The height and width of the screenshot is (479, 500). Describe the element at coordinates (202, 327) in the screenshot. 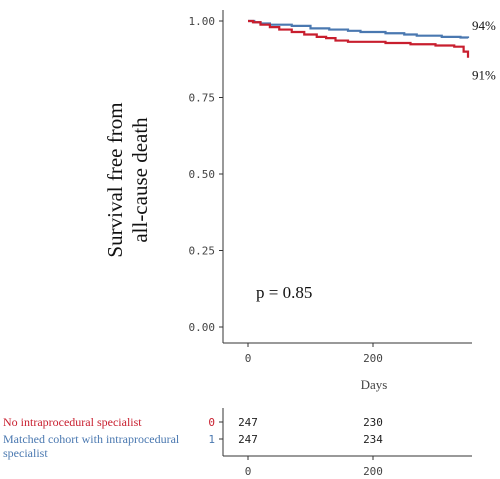

I see `y-tick-label: 0.00` at that location.